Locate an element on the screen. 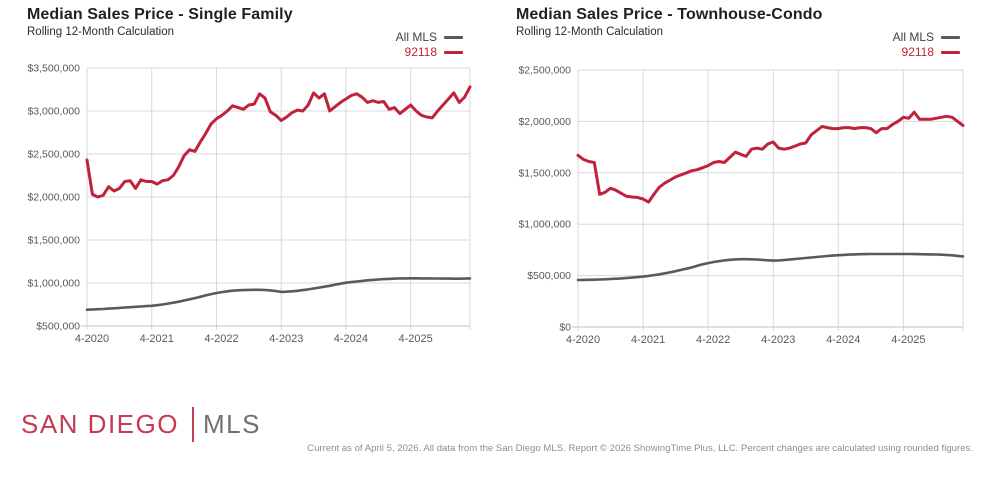 This screenshot has height=478, width=995. logo-text-san-diego: SAN DIEGO is located at coordinates (100, 424).